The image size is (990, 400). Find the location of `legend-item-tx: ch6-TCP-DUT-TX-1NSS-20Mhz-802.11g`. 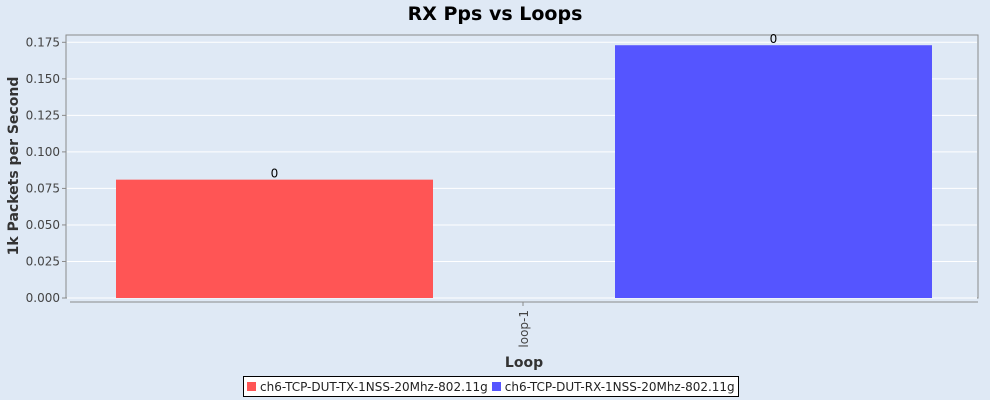

legend-item-tx: ch6-TCP-DUT-TX-1NSS-20Mhz-802.11g is located at coordinates (367, 387).